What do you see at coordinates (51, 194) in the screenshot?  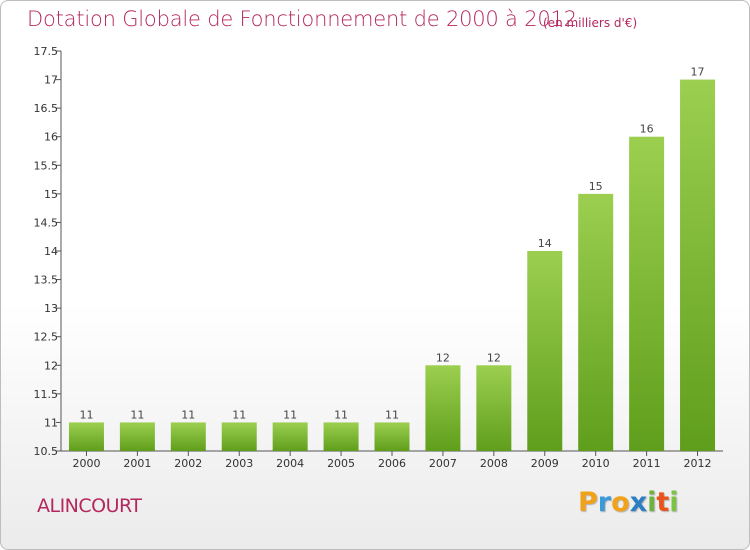 I see `y-tick-label: 15` at bounding box center [51, 194].